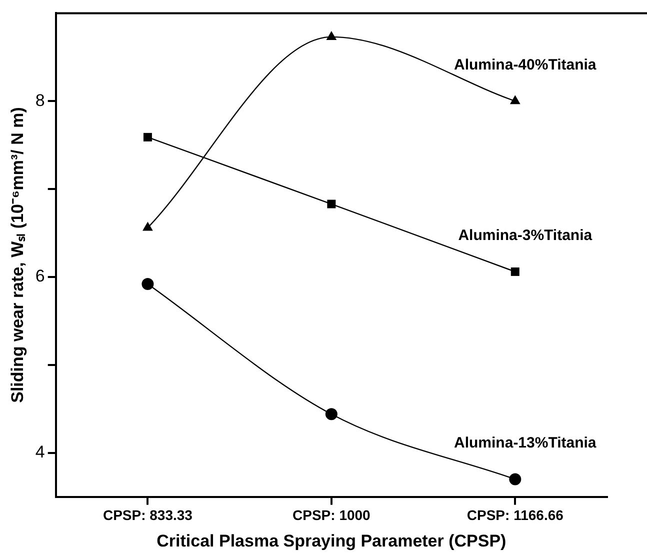 Image resolution: width=647 pixels, height=560 pixels. I want to click on x-tick-label: CPSP: 1000, so click(331, 515).